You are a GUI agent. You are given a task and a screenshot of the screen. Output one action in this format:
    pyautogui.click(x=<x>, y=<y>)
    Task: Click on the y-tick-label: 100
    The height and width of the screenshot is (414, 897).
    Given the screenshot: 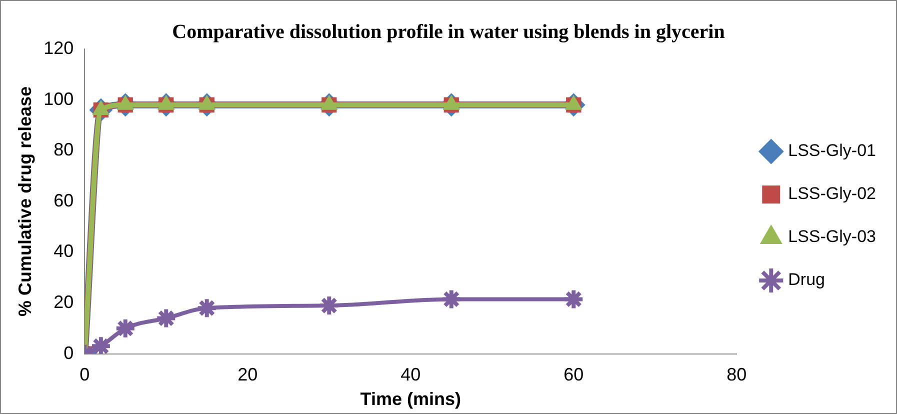 What is the action you would take?
    pyautogui.click(x=59, y=98)
    